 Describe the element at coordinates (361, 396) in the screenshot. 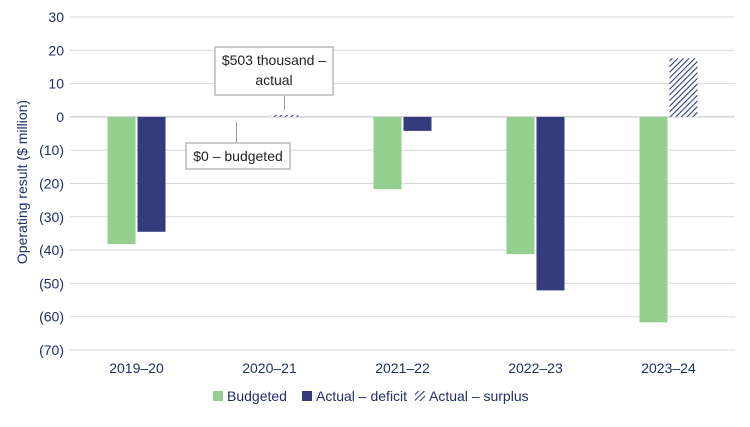

I see `legend-label: Actual – deficit` at that location.